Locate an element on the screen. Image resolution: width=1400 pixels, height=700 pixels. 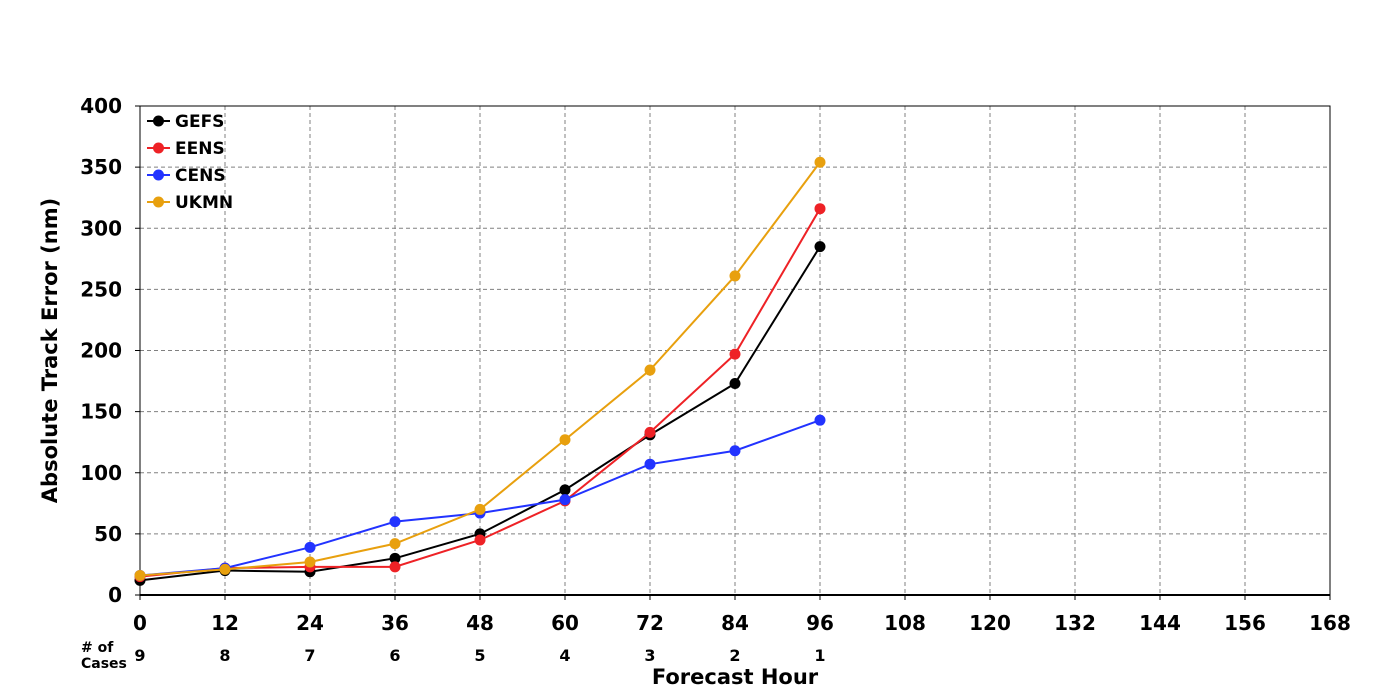
case-count: 8 is located at coordinates (224, 655).